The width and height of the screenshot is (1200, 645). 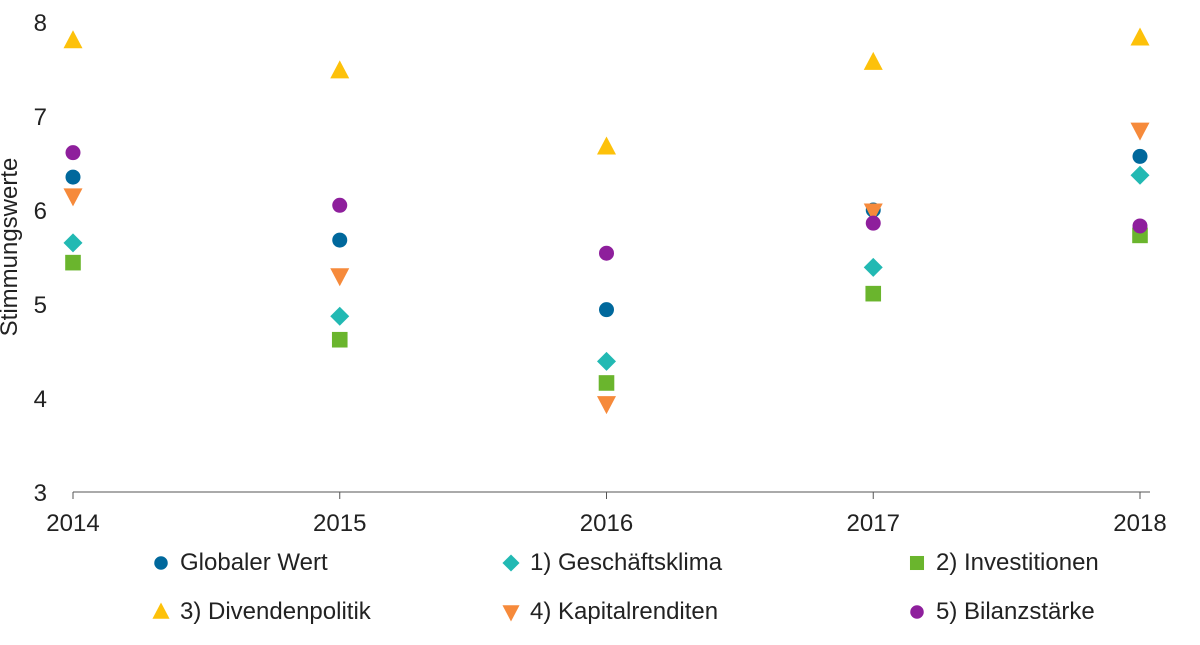 I want to click on y-tick-label: 5, so click(x=40, y=305).